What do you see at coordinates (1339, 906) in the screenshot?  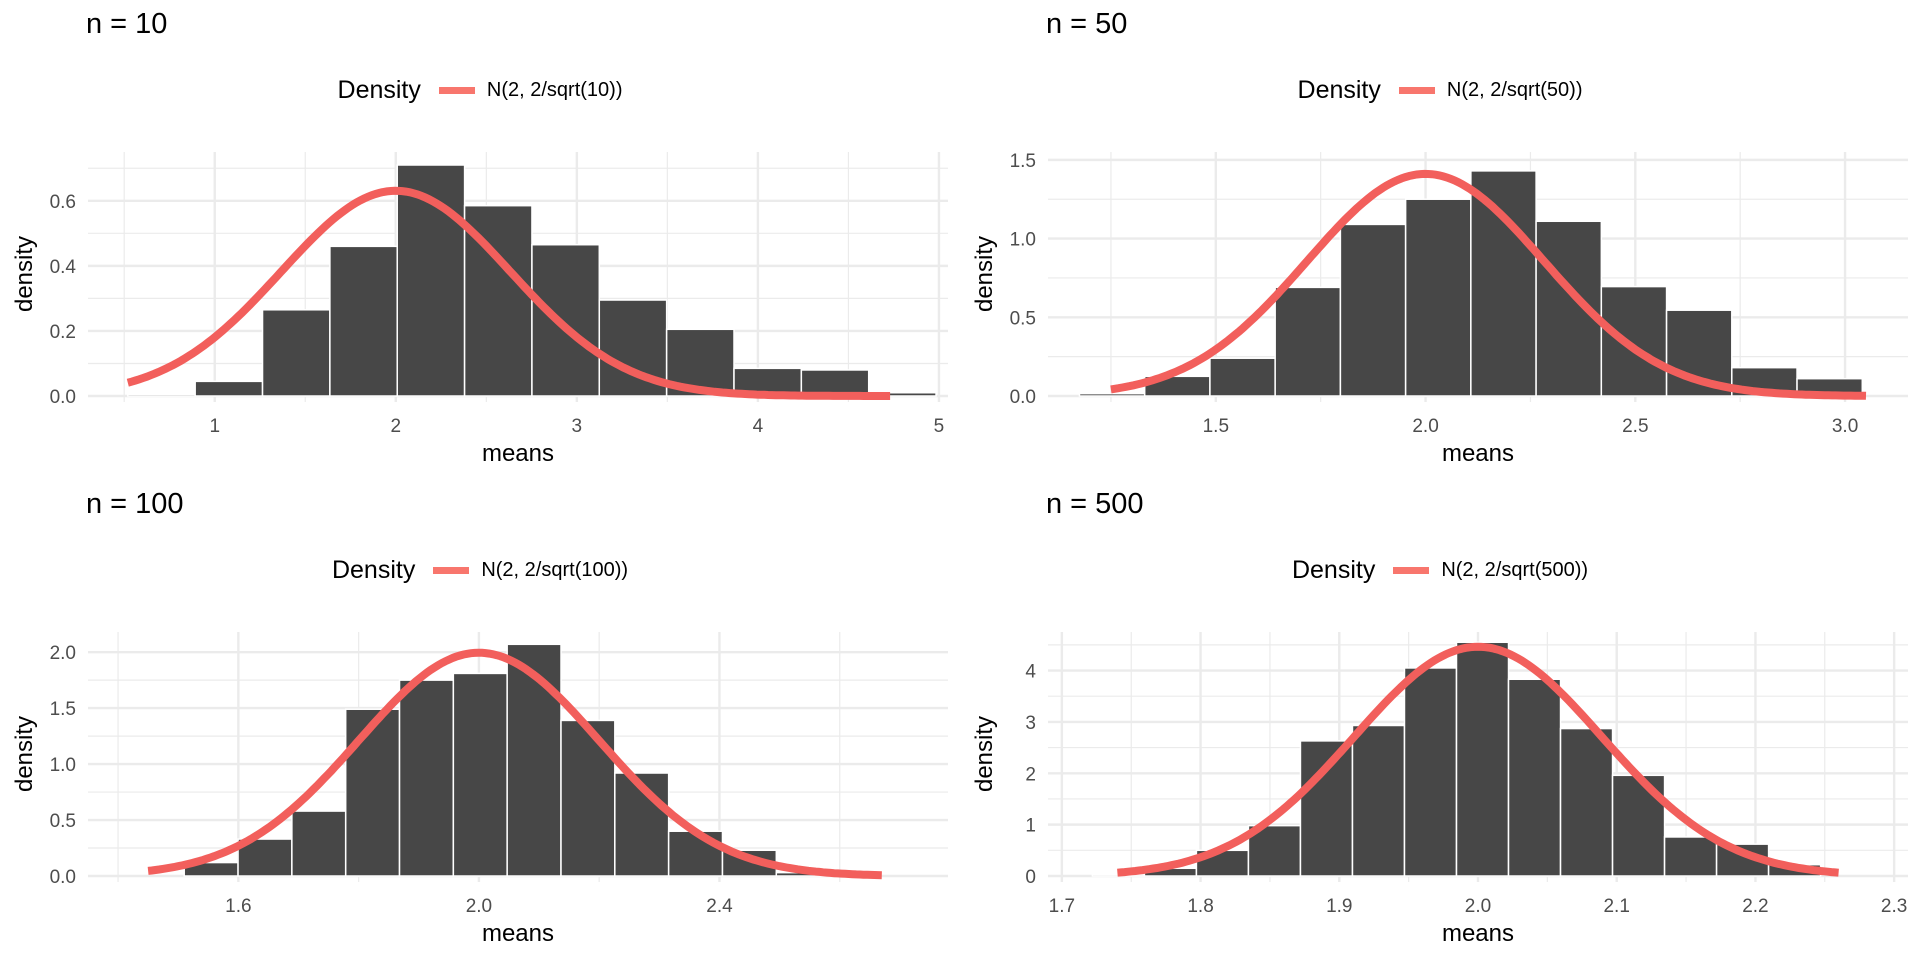 I see `x-tick-label: 1.9` at bounding box center [1339, 906].